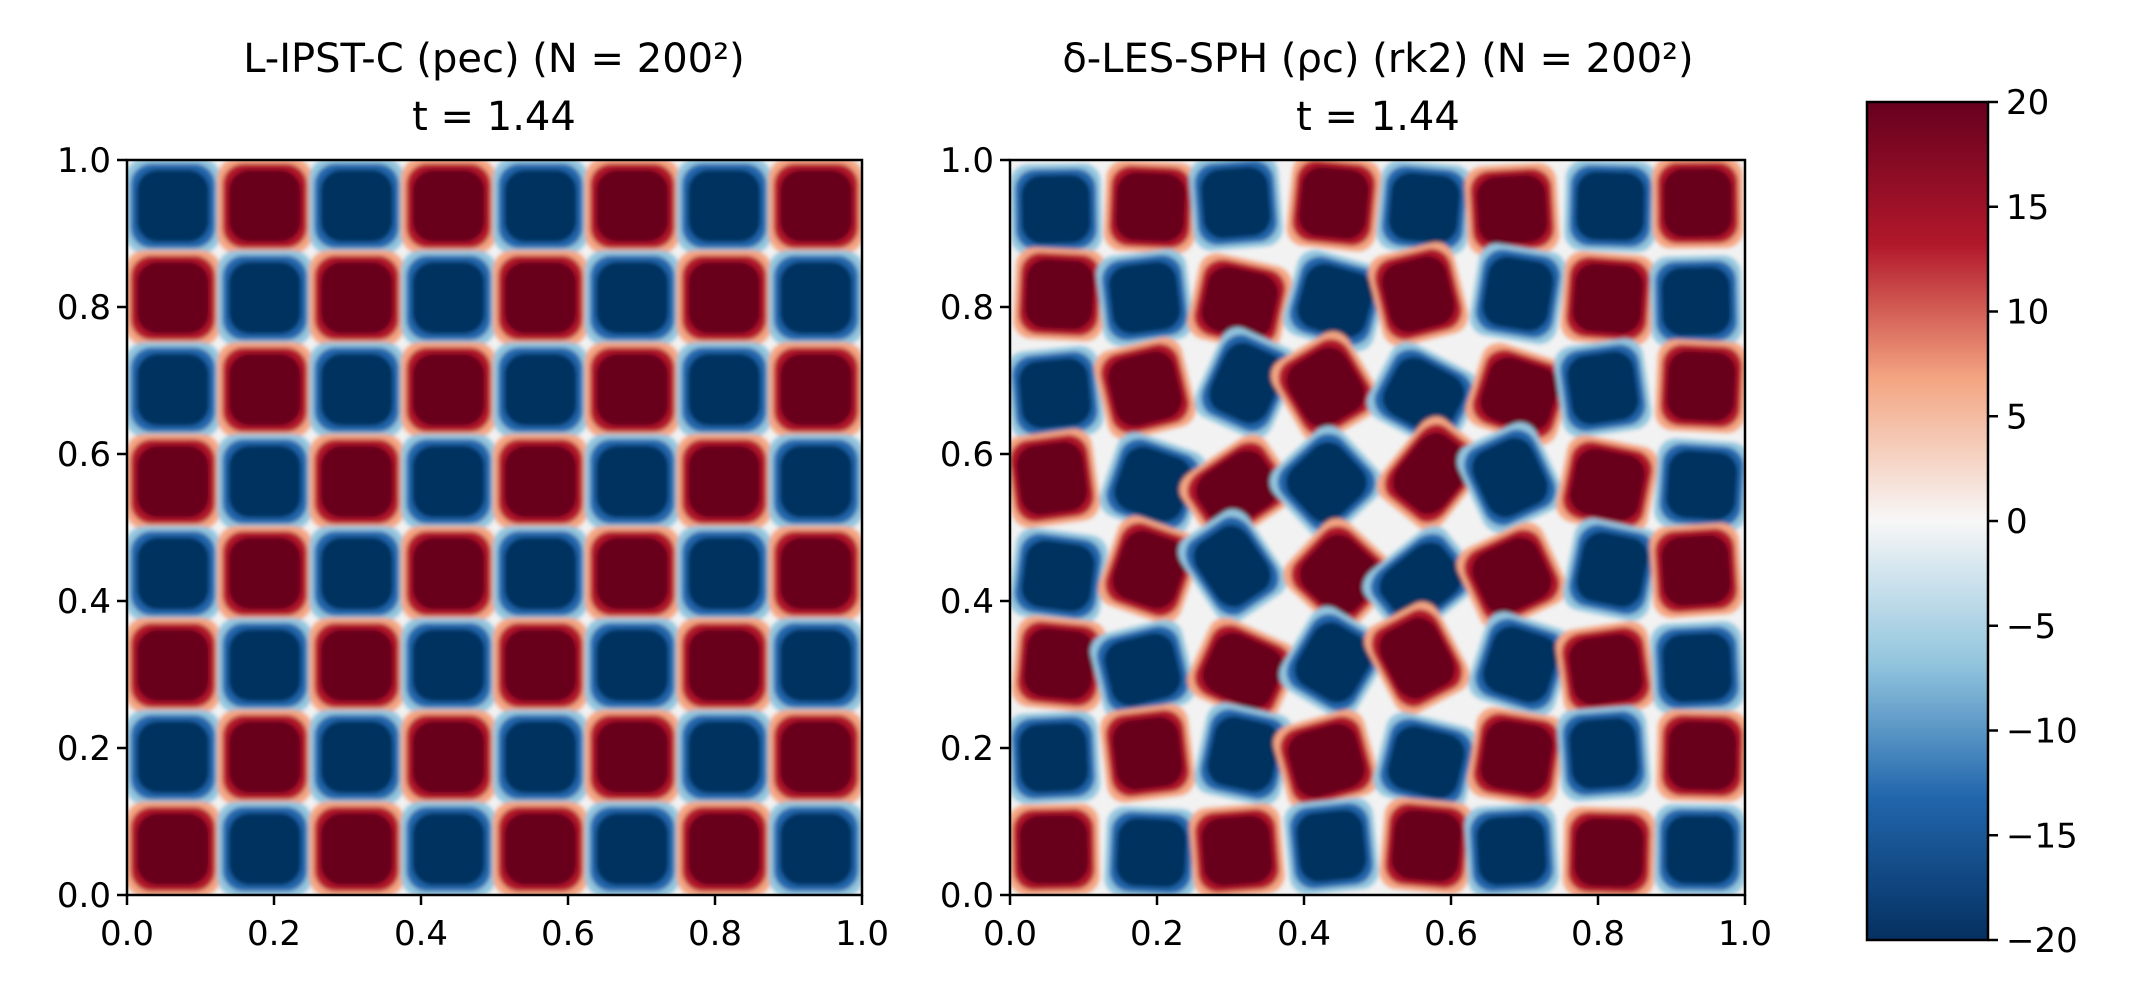  What do you see at coordinates (2042, 732) in the screenshot?
I see `colorbar-tick-label-6: −10` at bounding box center [2042, 732].